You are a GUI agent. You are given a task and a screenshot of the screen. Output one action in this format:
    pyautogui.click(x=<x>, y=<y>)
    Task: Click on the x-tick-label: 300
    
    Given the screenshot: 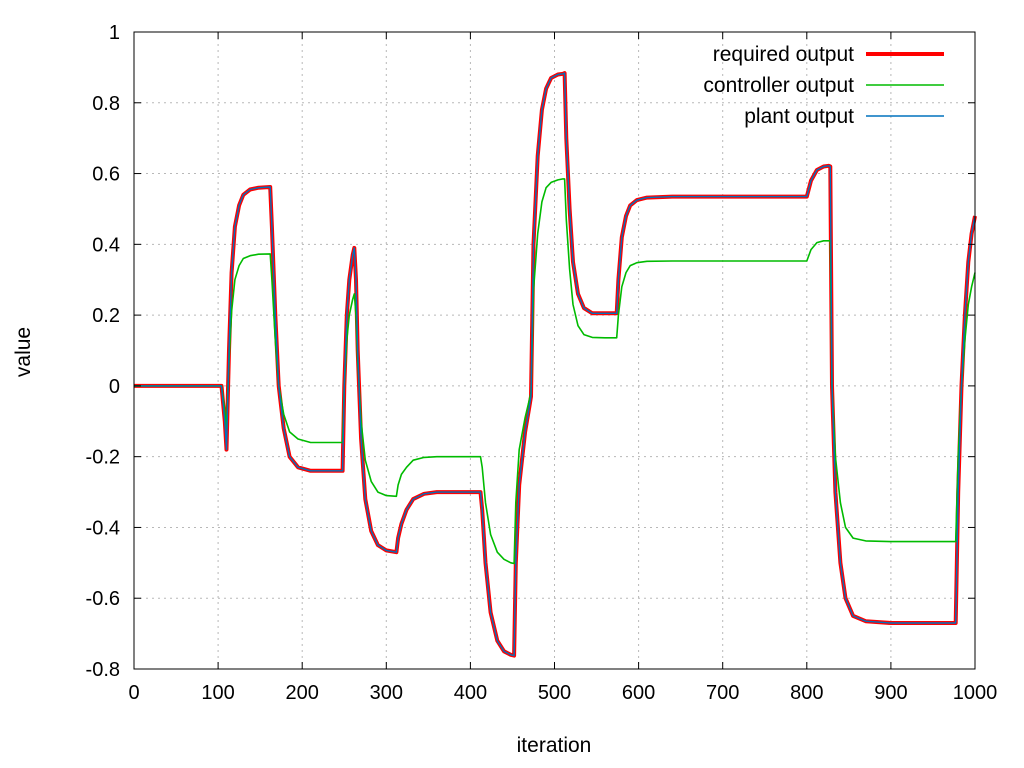 What is the action you would take?
    pyautogui.click(x=386, y=693)
    